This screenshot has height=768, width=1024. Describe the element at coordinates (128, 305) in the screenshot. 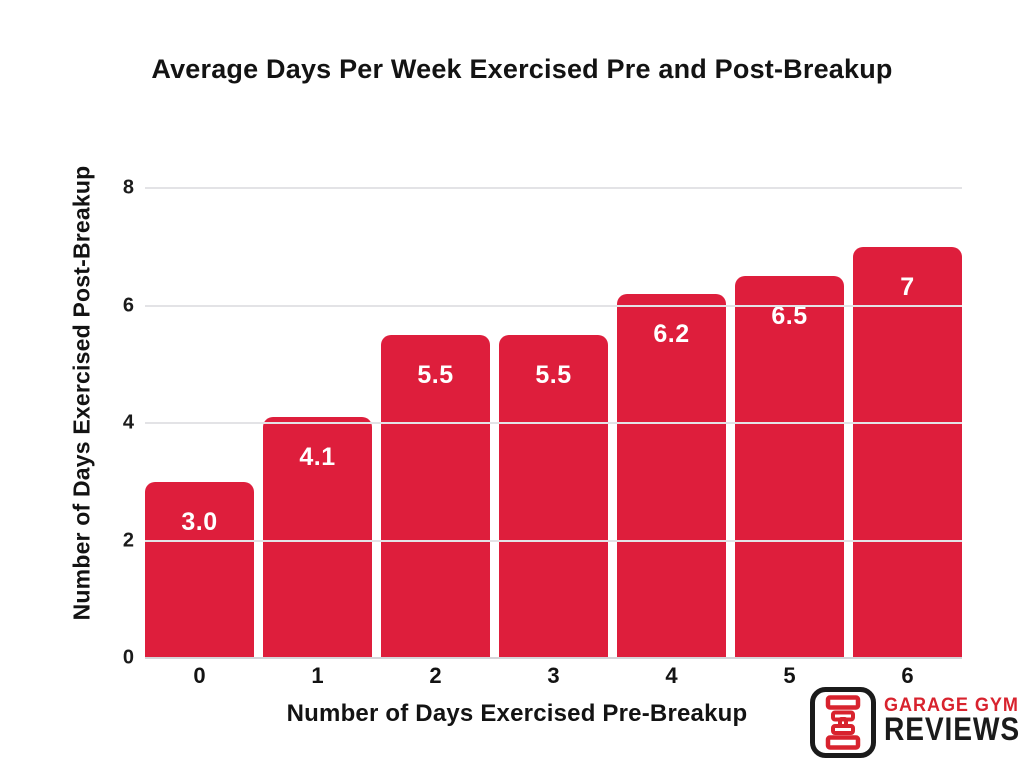

I see `y-tick-label: 6` at that location.